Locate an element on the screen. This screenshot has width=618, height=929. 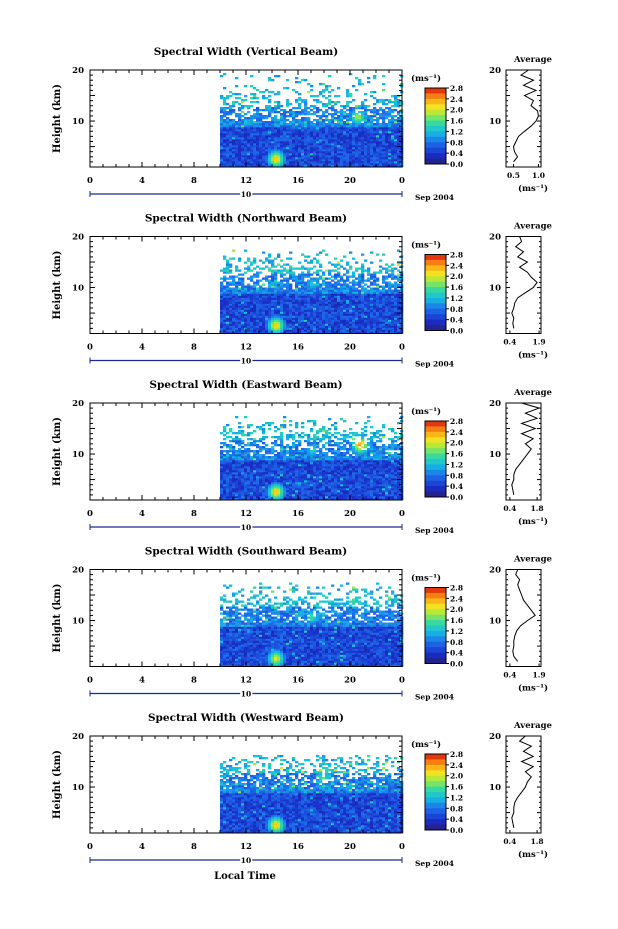
x-tick-label: 20 is located at coordinates (350, 348).